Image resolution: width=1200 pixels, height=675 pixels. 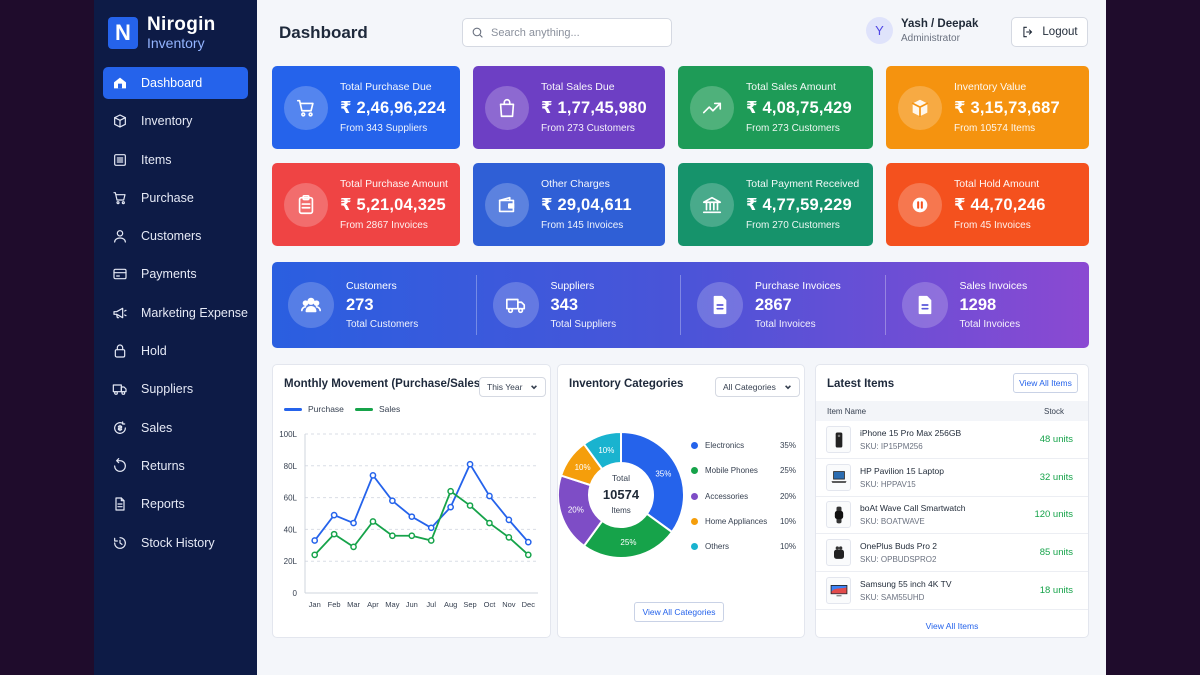 What do you see at coordinates (922, 30) in the screenshot?
I see `user-info: Y Yash / Deepak Administrator` at bounding box center [922, 30].